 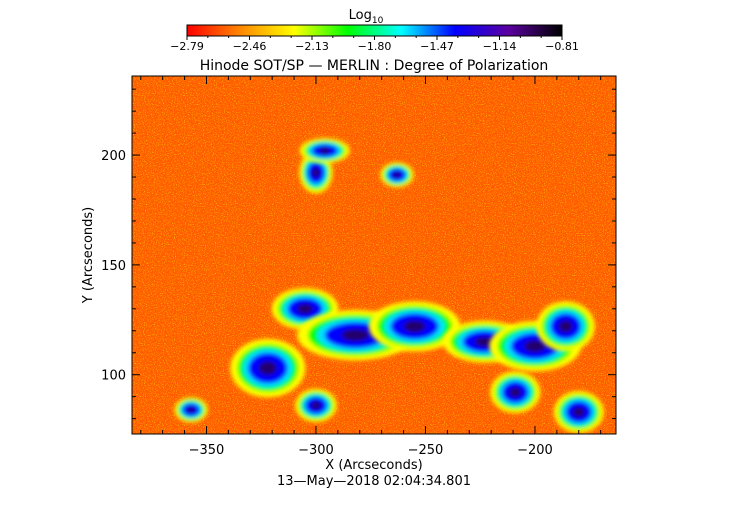 I want to click on colorbar-bar, so click(x=374, y=30).